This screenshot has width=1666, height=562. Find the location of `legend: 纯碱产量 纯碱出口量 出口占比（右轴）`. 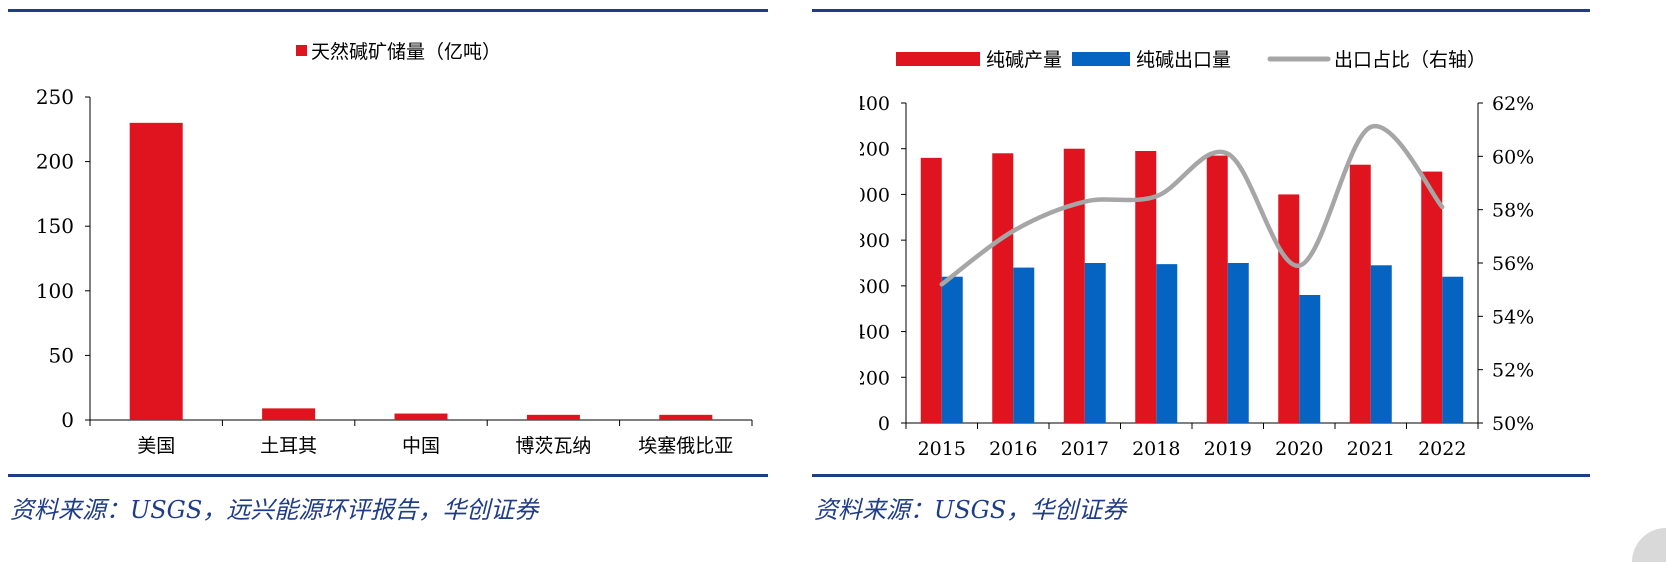

legend: 纯碱产量 纯碱出口量 出口占比（右轴） is located at coordinates (1191, 60).